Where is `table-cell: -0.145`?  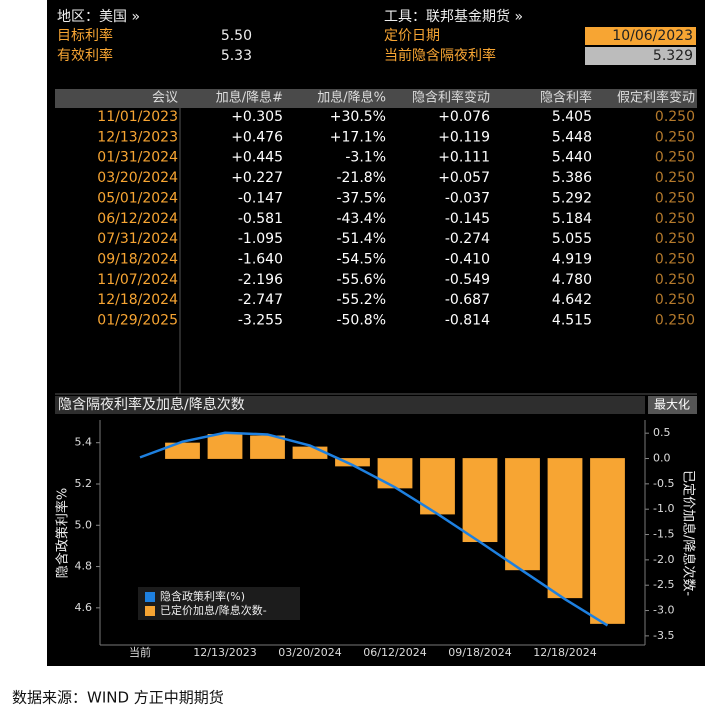 table-cell: -0.145 is located at coordinates (467, 219).